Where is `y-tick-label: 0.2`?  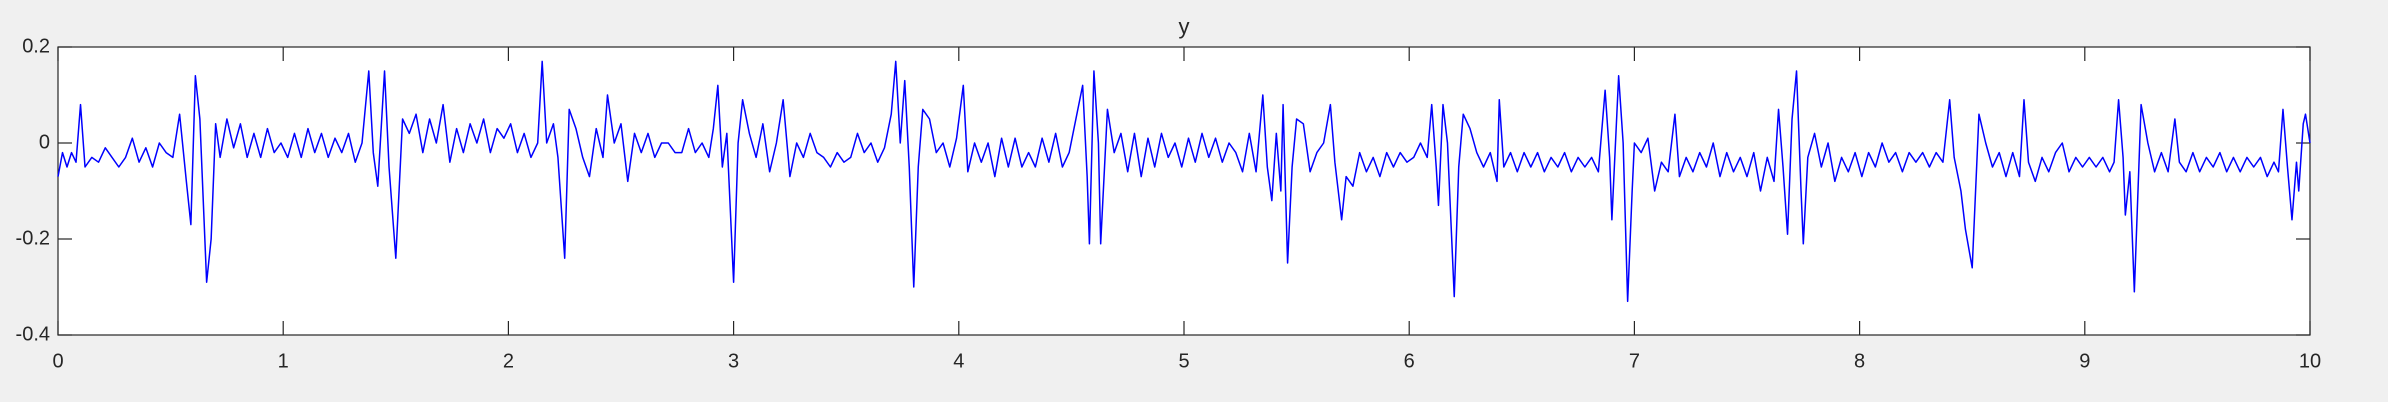
y-tick-label: 0.2 is located at coordinates (36, 46).